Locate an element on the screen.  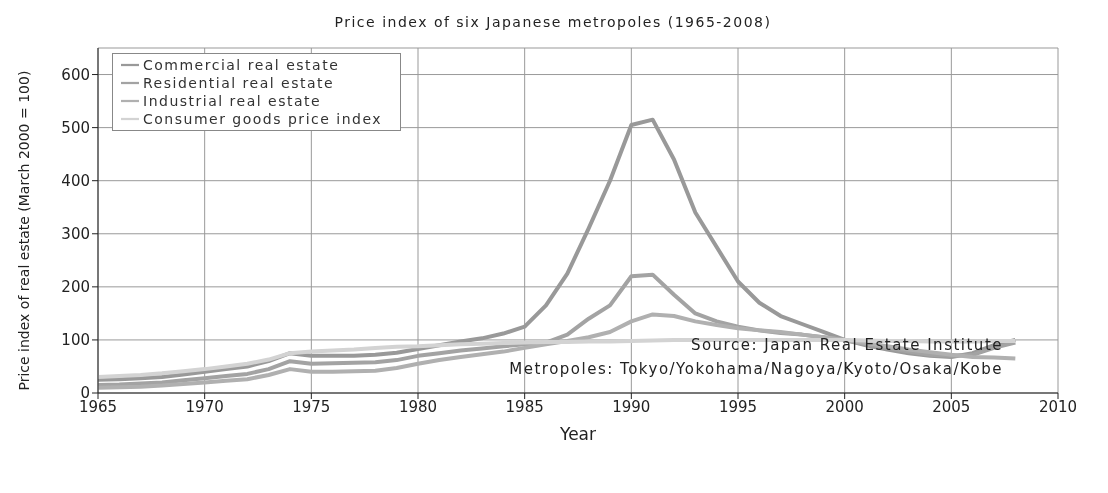
y-tick-label: 500 is located at coordinates (75, 127).